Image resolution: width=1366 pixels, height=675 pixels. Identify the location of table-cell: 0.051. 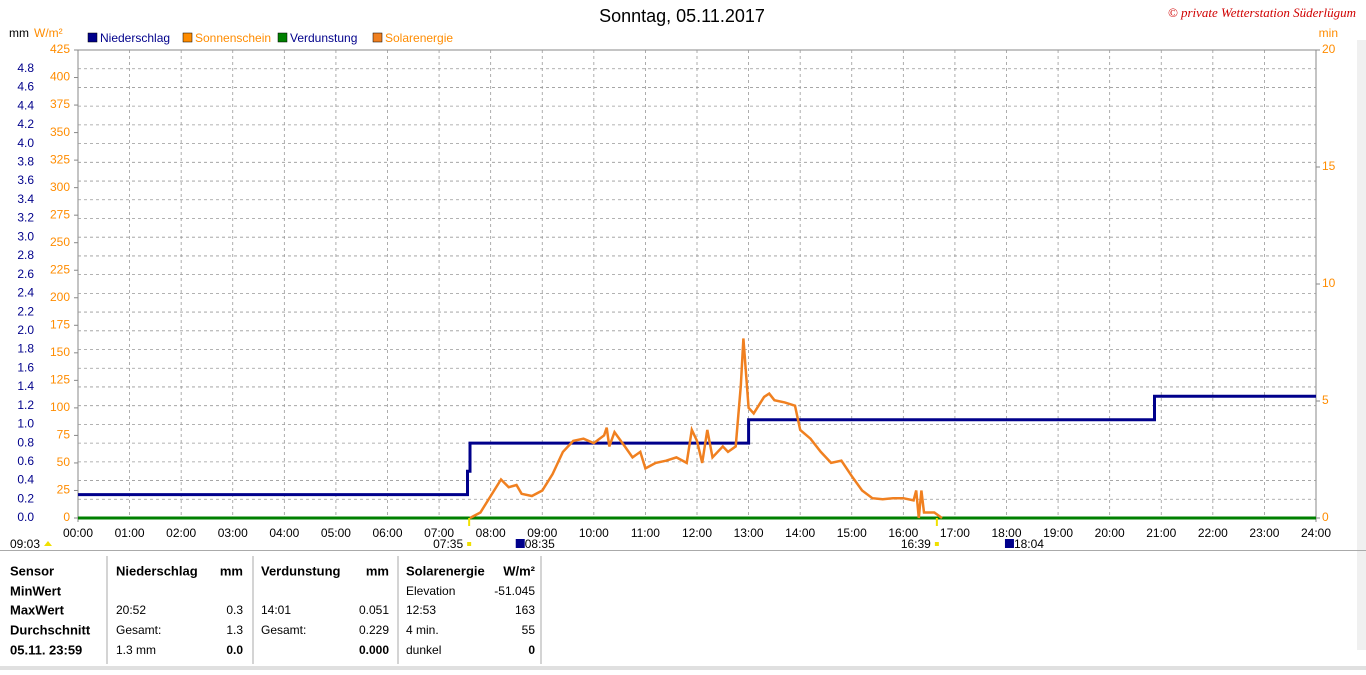
(374, 610).